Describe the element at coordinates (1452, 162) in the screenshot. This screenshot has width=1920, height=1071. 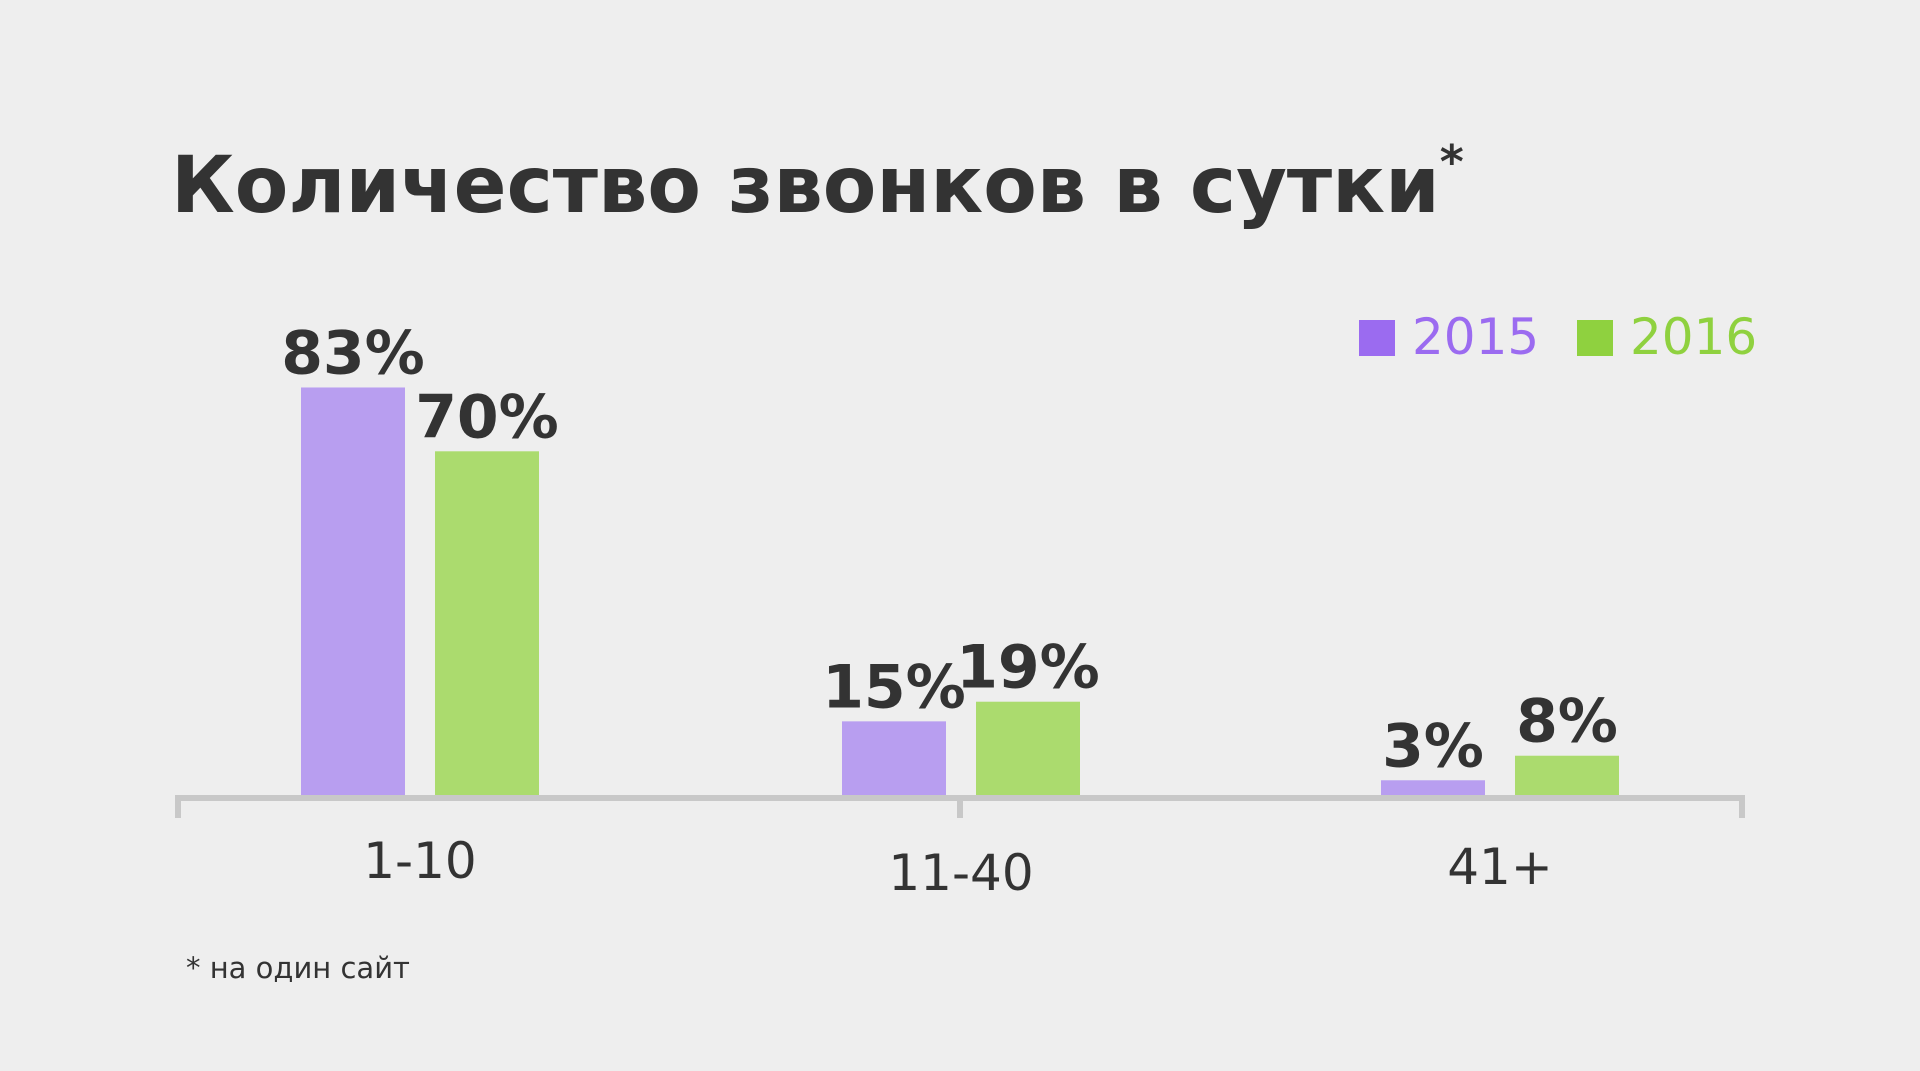
I see `title-marker: *` at that location.